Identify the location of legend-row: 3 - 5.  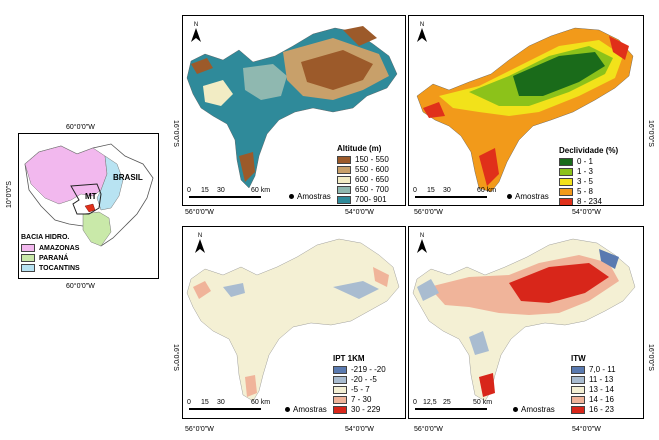
(588, 182).